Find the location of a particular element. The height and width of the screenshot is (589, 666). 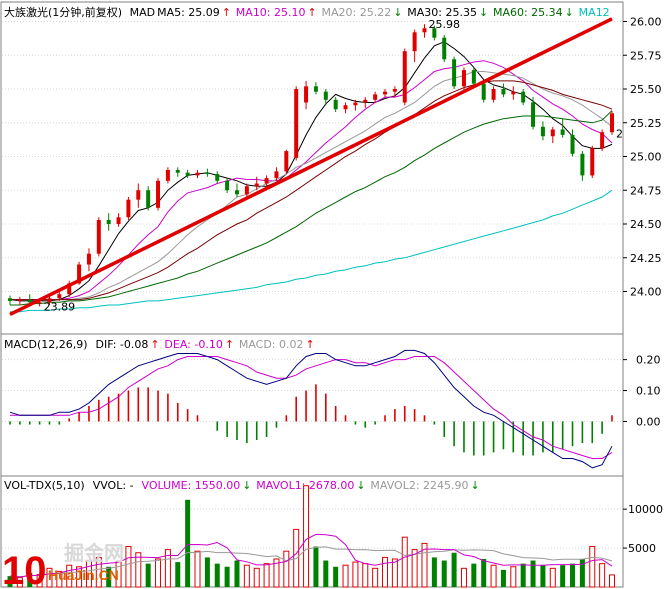

macd-axis: 0.20 0.10 0.00 is located at coordinates (642, 391).